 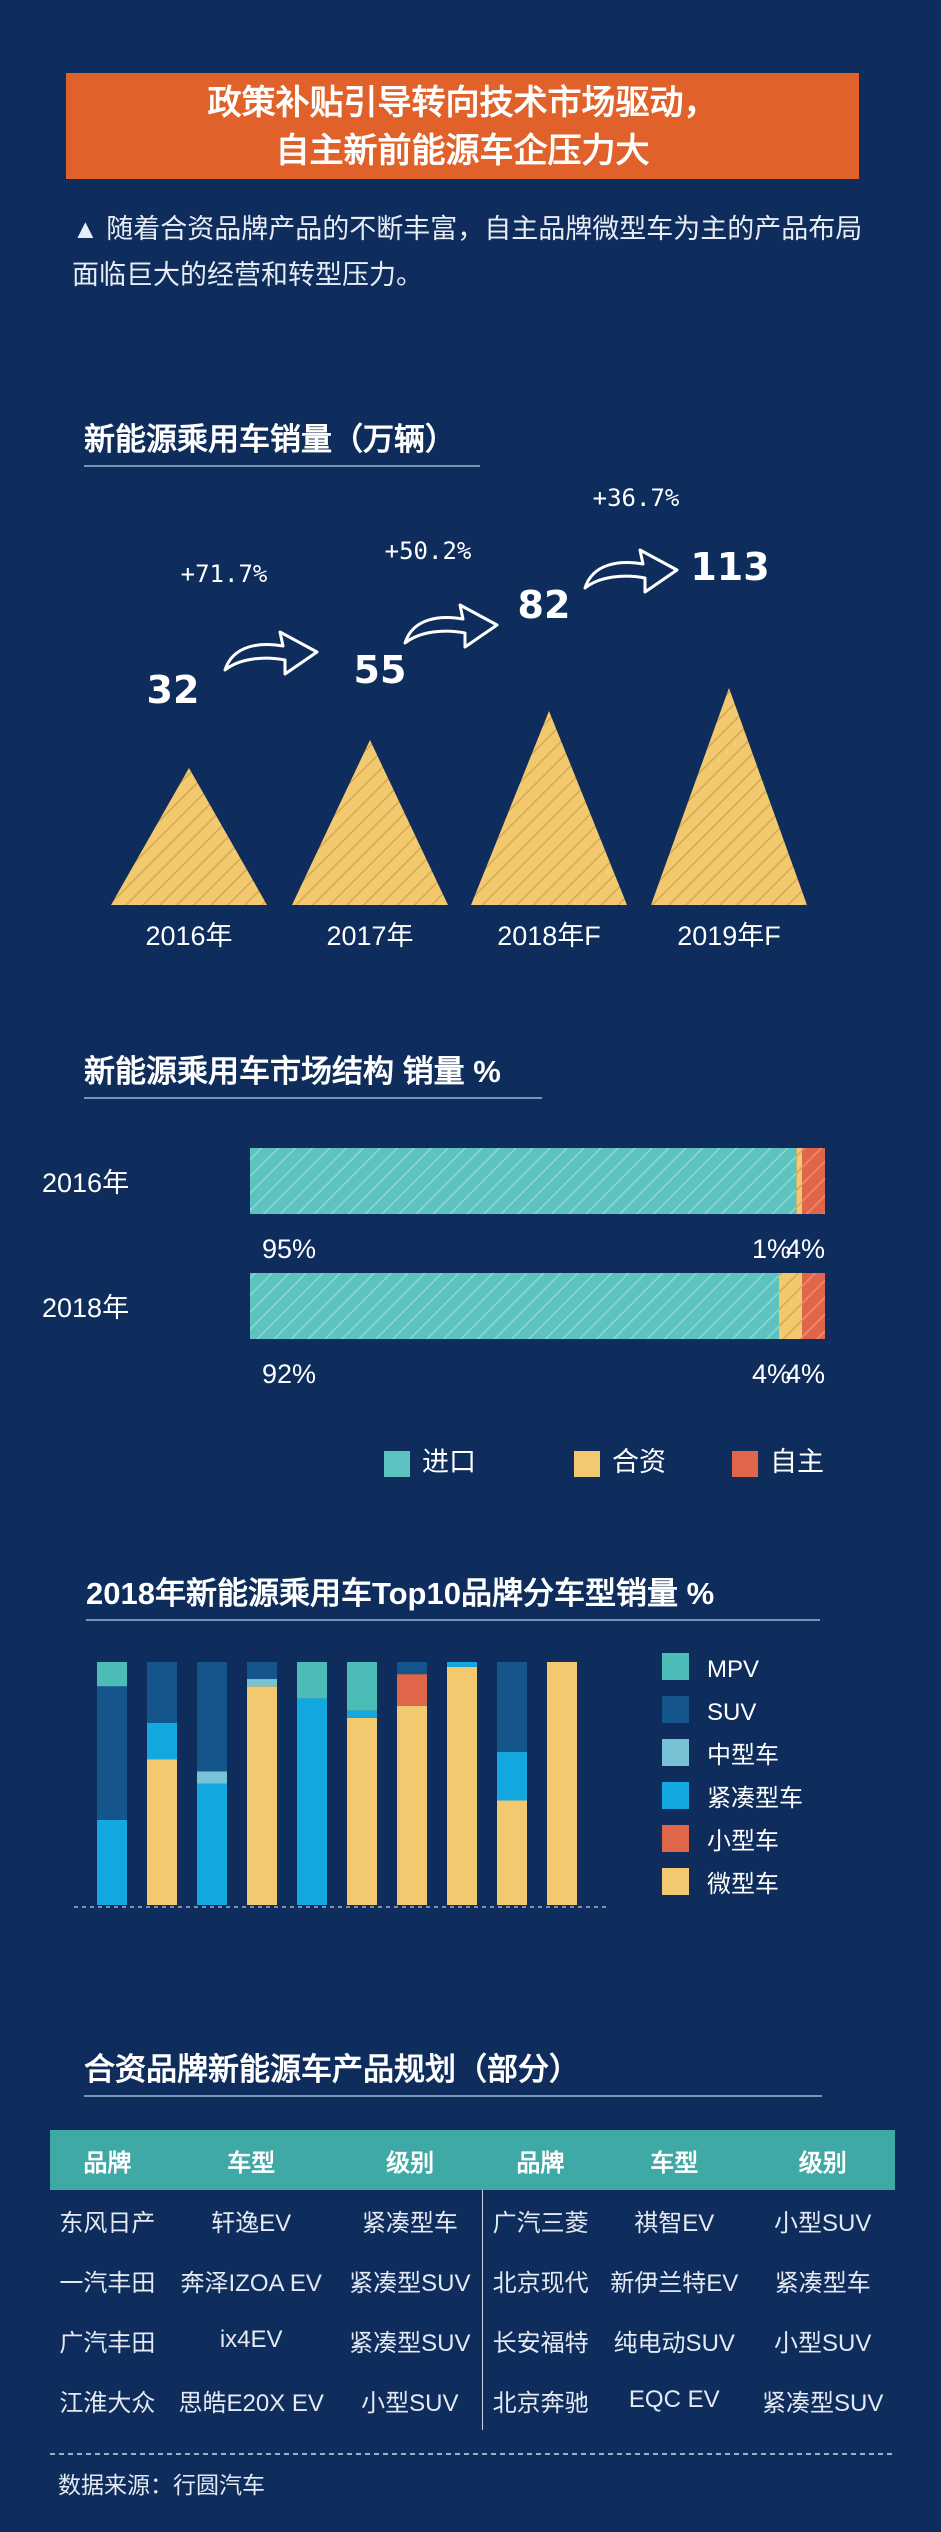 What do you see at coordinates (449, 1462) in the screenshot?
I see `legend-import-label: 进口` at bounding box center [449, 1462].